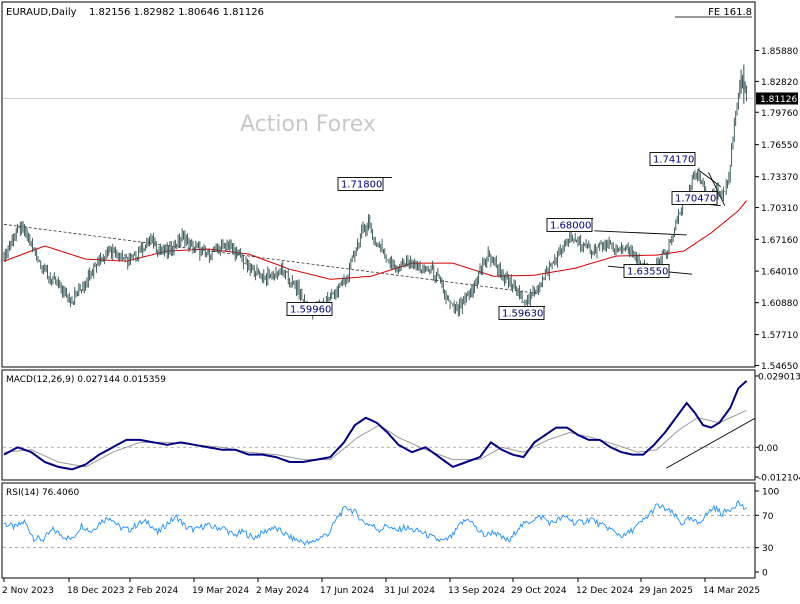 This screenshot has width=800, height=604. Describe the element at coordinates (153, 591) in the screenshot. I see `time-tick-label: 2 Feb 2024` at that location.